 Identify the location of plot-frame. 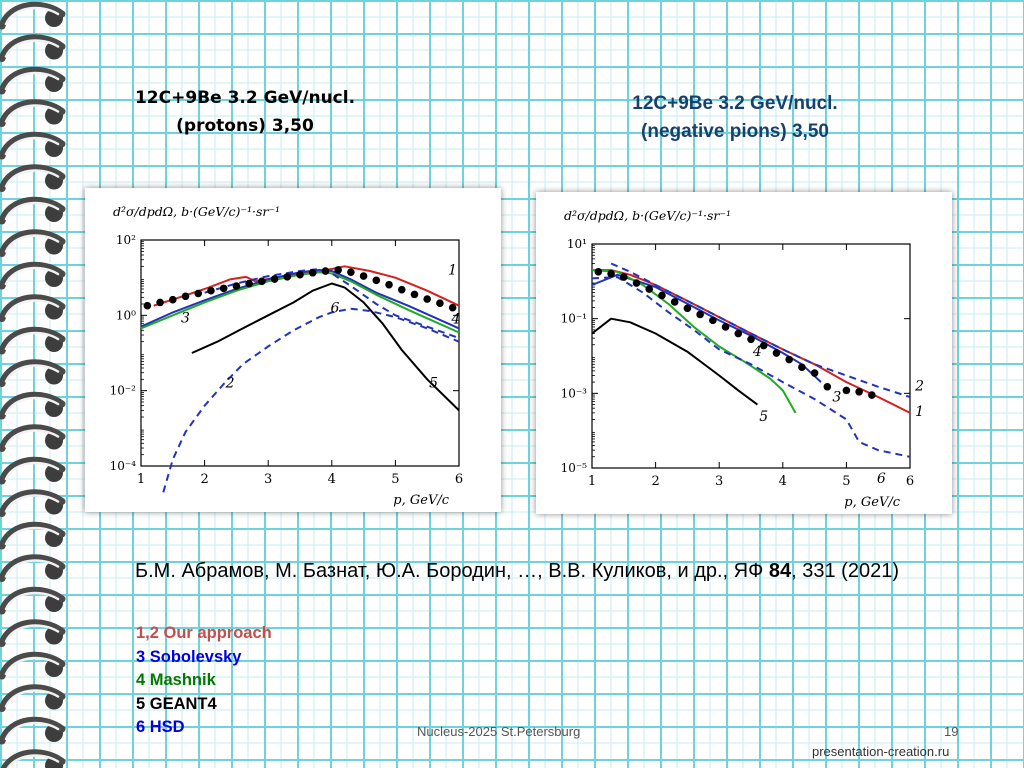
(751, 356).